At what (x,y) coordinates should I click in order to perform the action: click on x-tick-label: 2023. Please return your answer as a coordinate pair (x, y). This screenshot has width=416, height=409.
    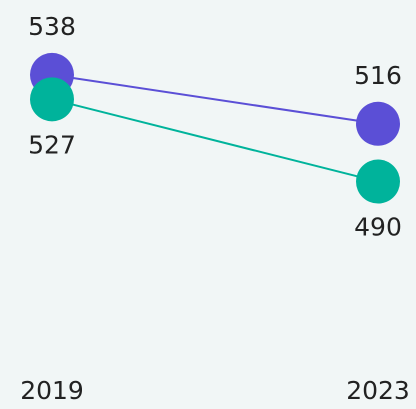
    Looking at the image, I should click on (378, 390).